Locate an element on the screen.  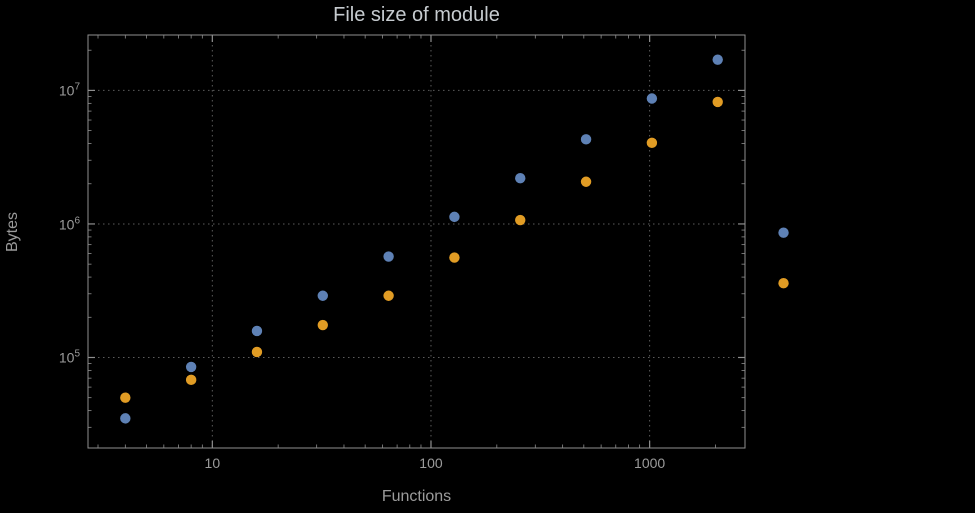
y-tick-label: 10⁷ is located at coordinates (69, 90).